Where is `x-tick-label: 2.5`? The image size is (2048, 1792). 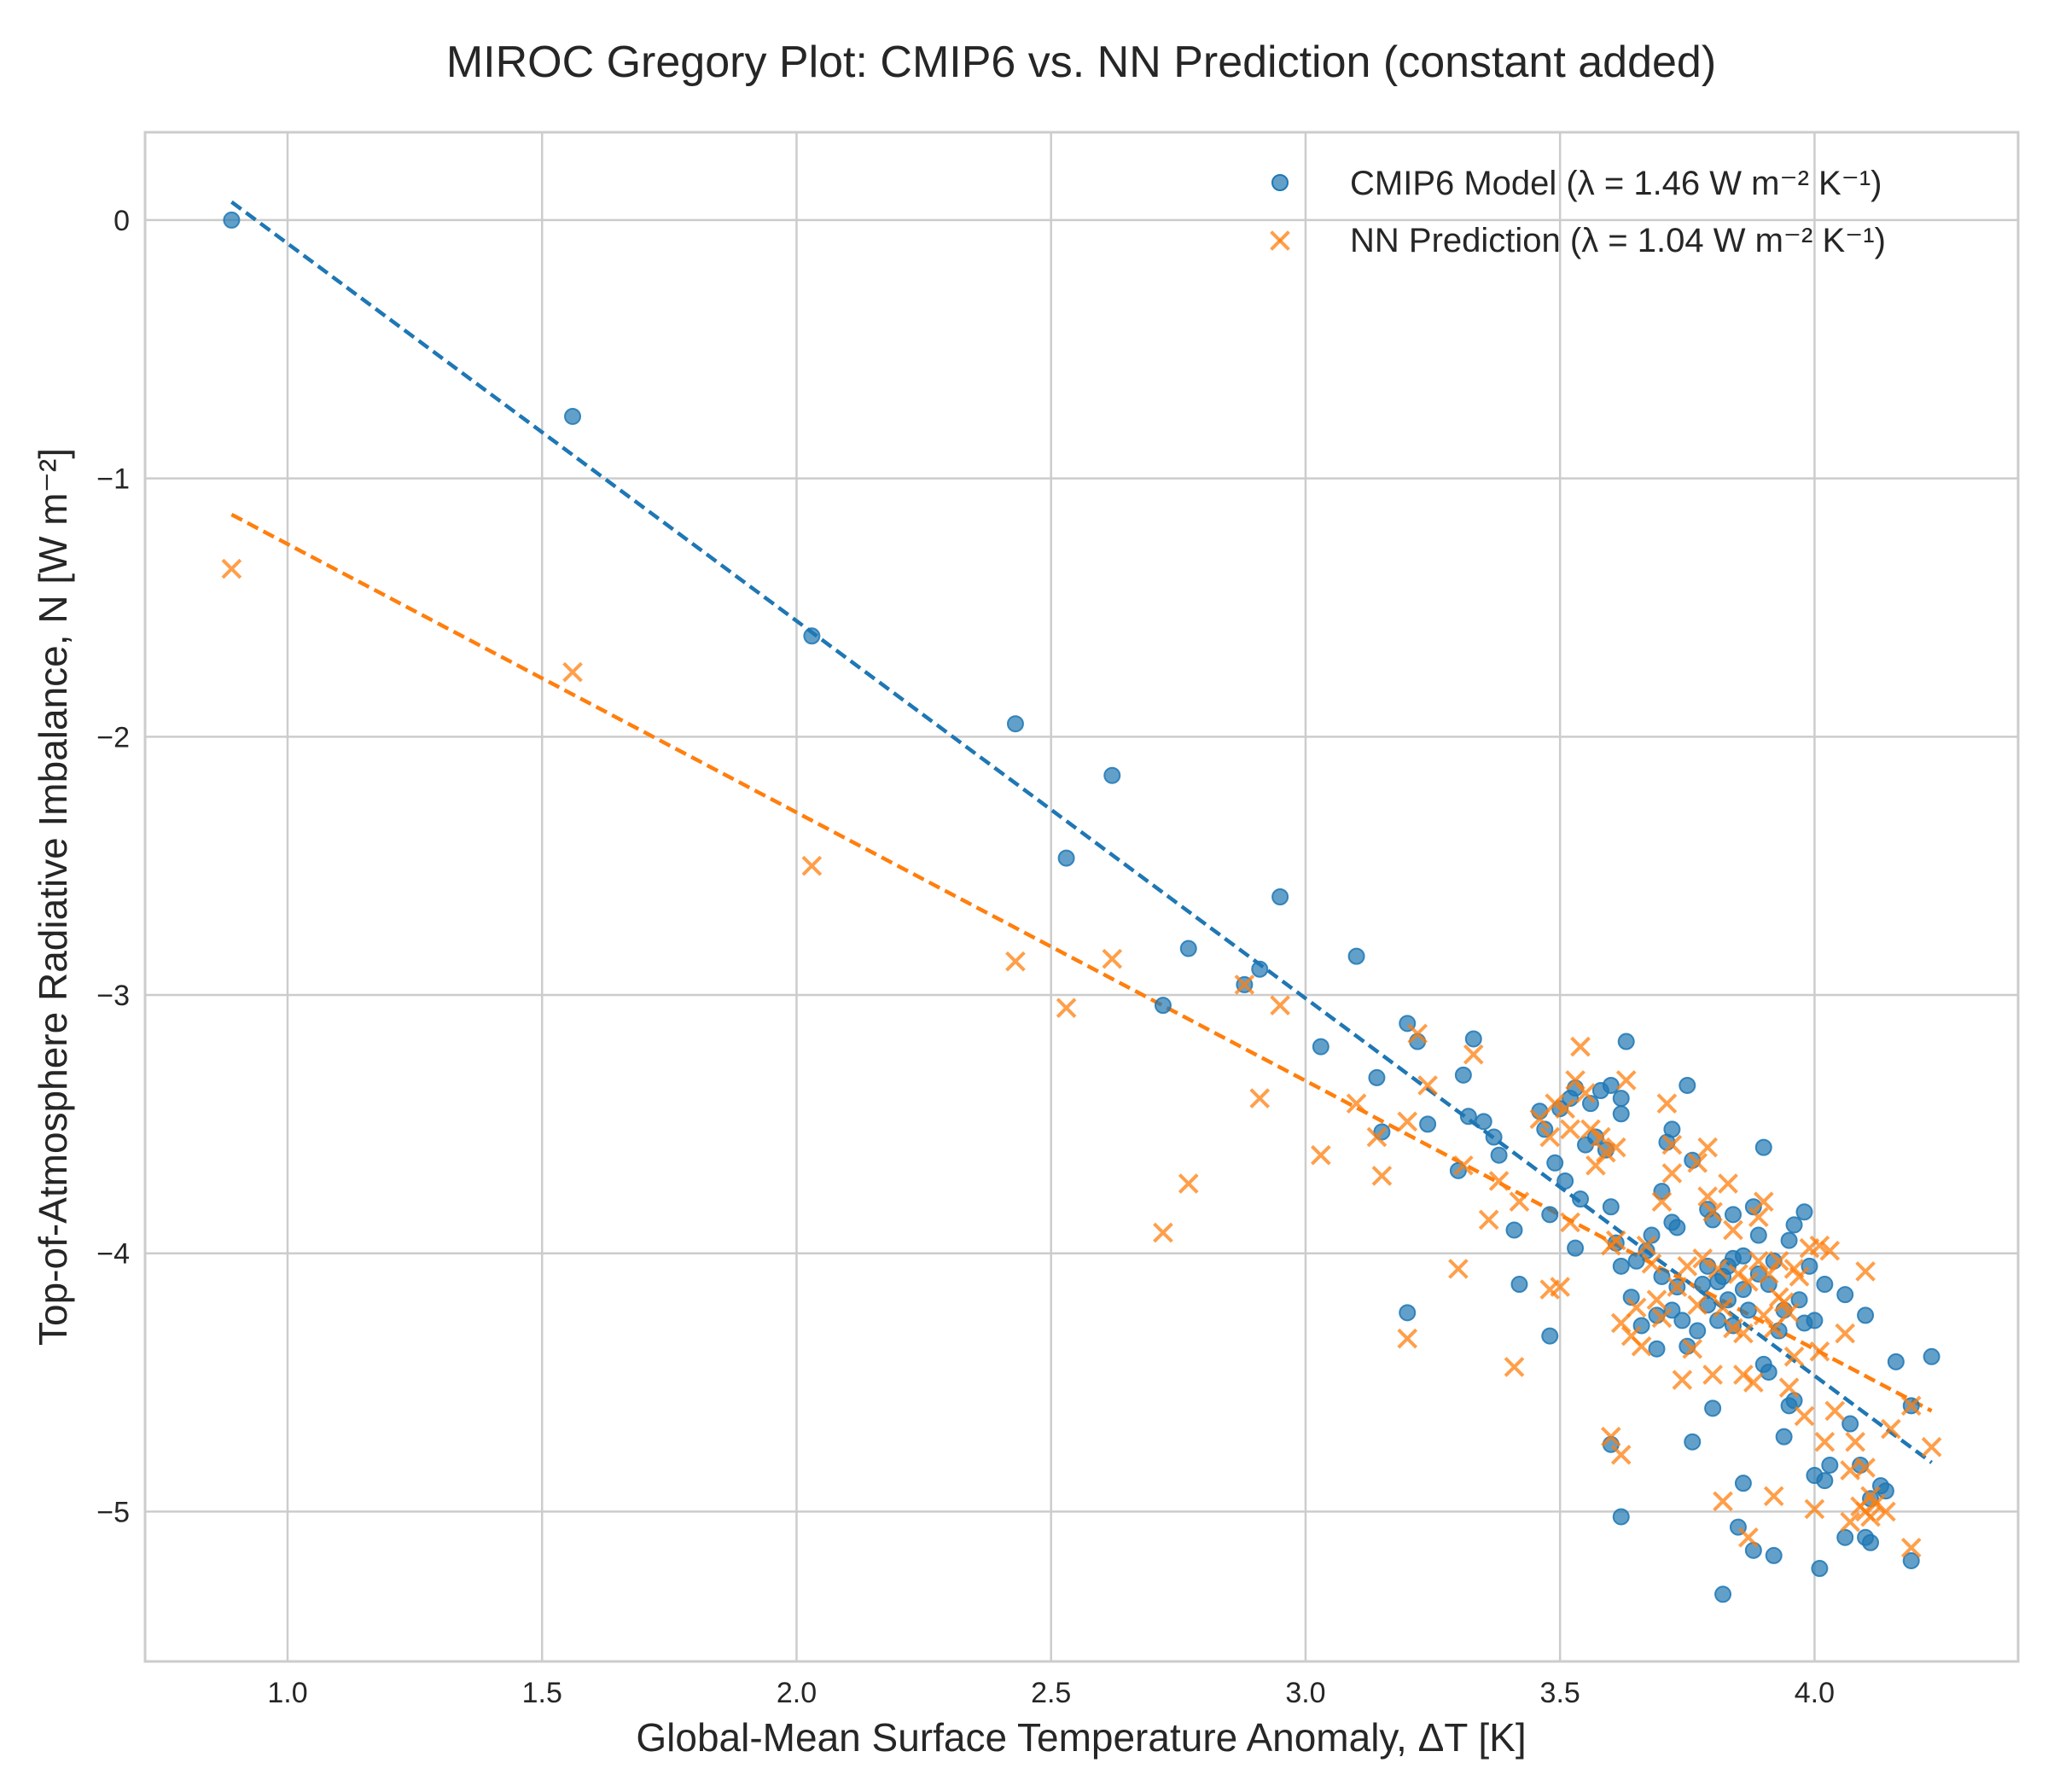
x-tick-label: 2.5 is located at coordinates (1051, 1693).